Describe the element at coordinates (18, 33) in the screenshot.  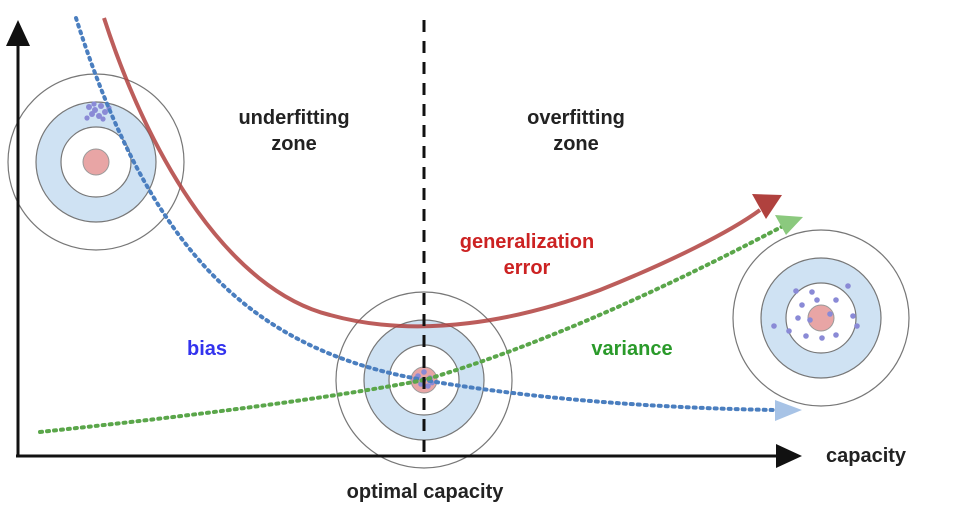
I see `y-axis-arrow-icon` at that location.